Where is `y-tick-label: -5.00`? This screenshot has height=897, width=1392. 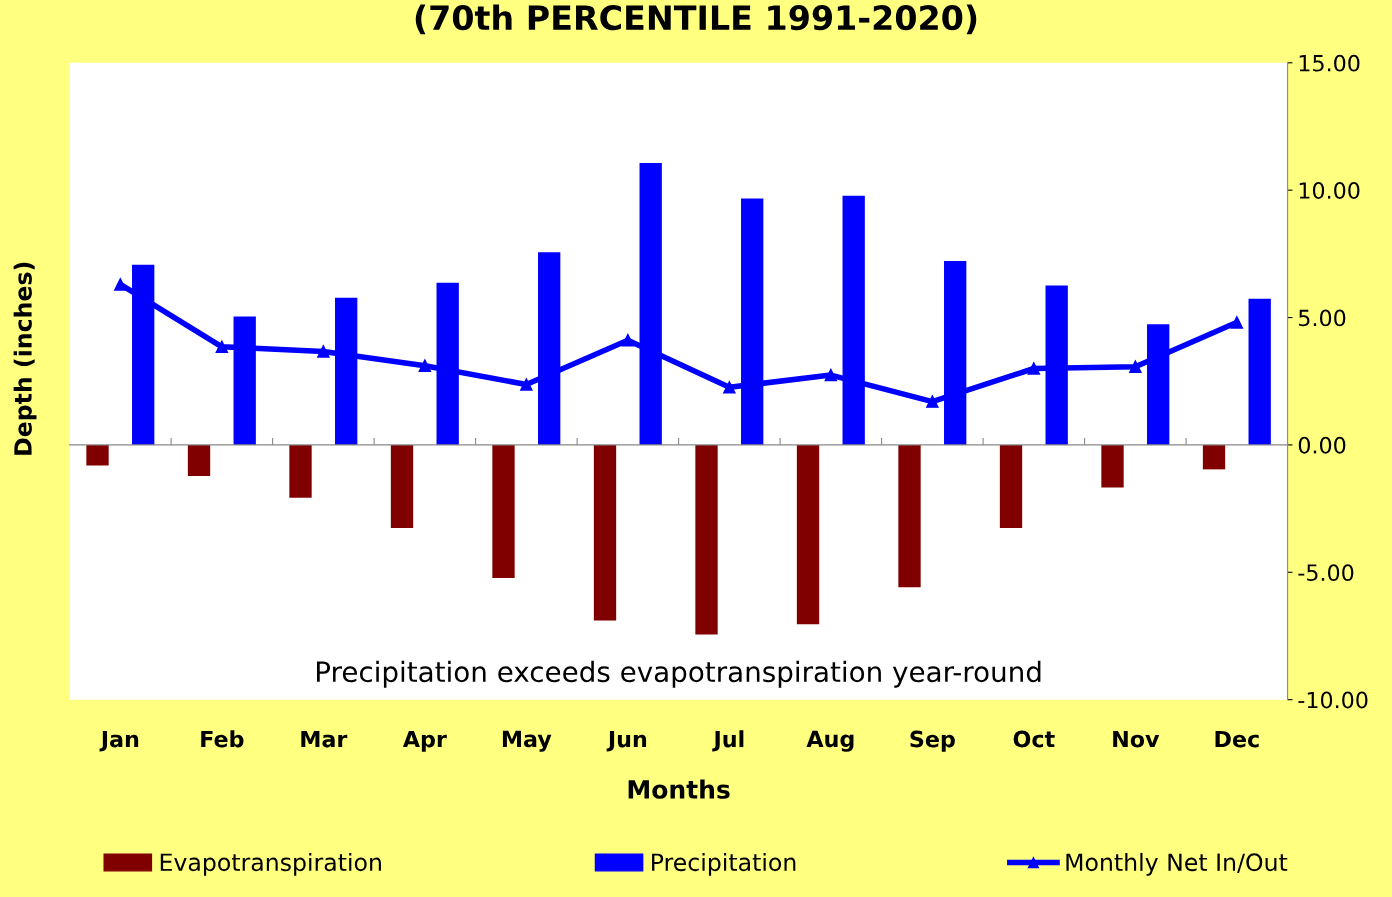 y-tick-label: -5.00 is located at coordinates (1326, 573).